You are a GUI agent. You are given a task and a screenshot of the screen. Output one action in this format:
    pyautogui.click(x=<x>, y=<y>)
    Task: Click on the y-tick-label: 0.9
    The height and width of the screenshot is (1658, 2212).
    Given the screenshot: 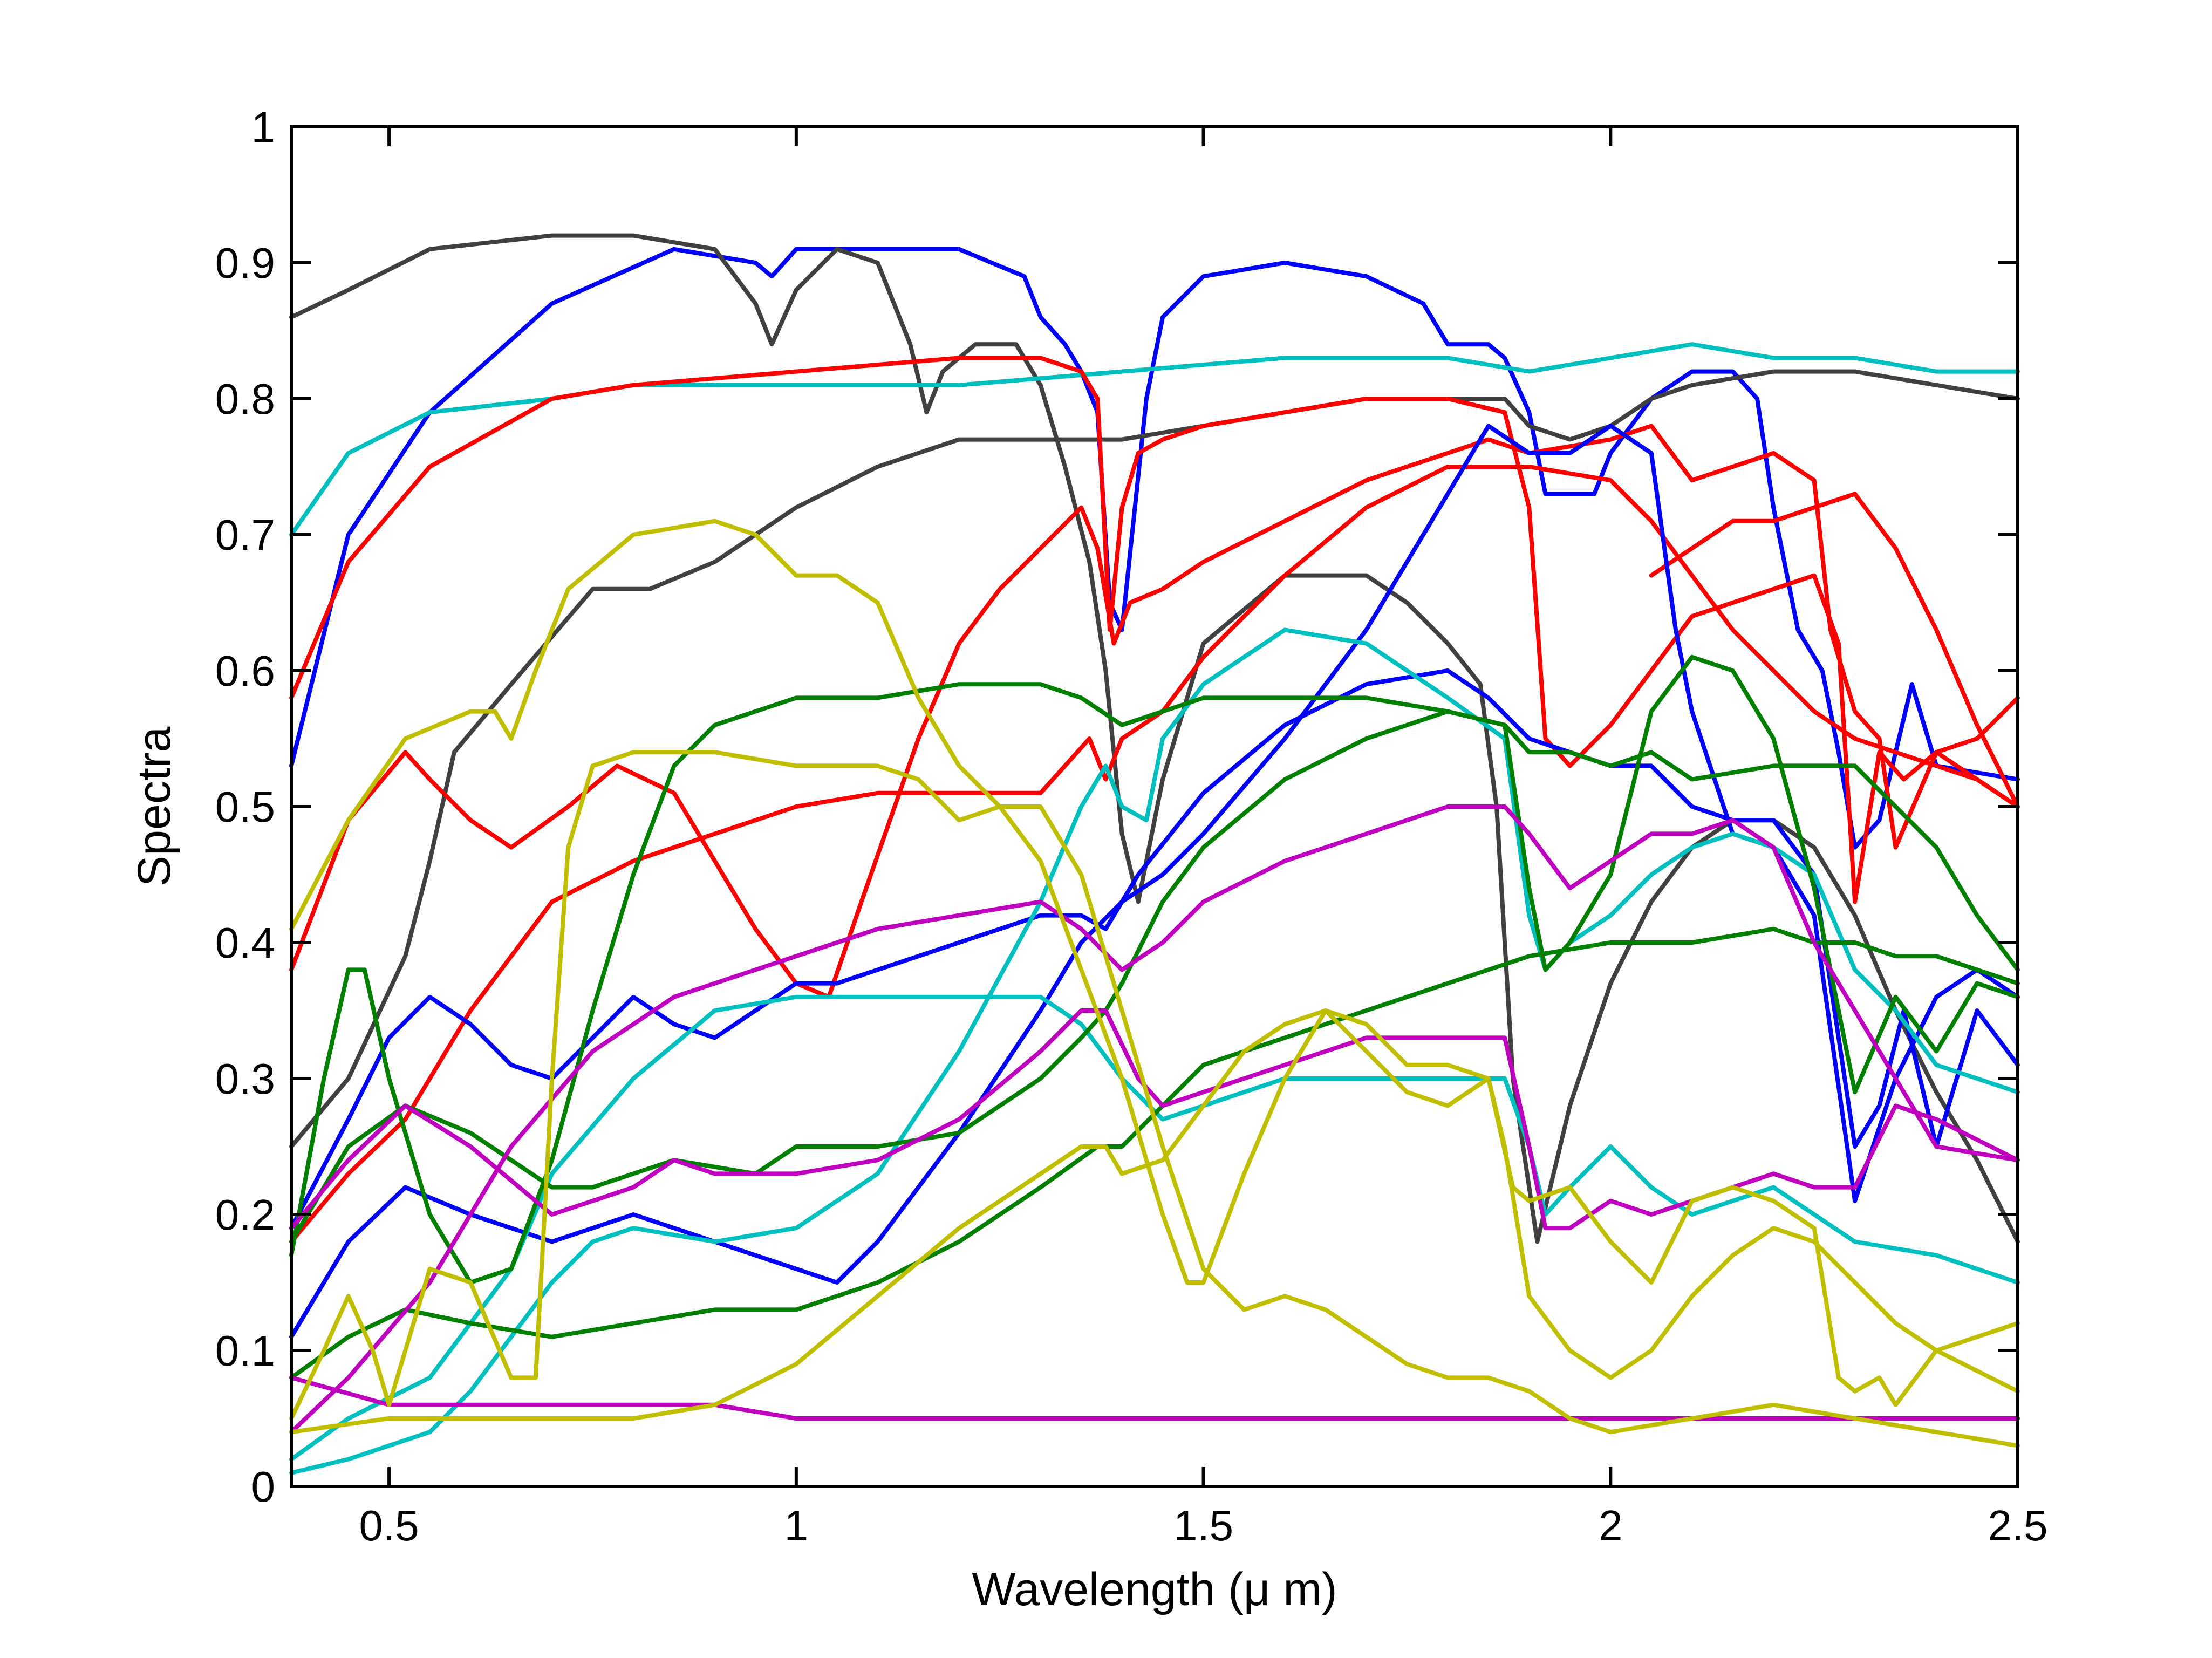 What is the action you would take?
    pyautogui.click(x=245, y=263)
    